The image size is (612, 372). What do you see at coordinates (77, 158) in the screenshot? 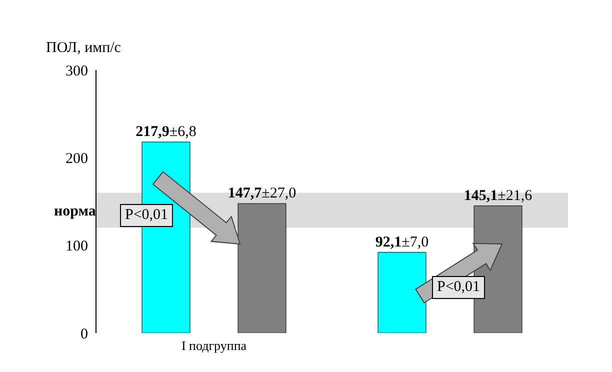
I see `y-tick-label: 200` at bounding box center [77, 158].